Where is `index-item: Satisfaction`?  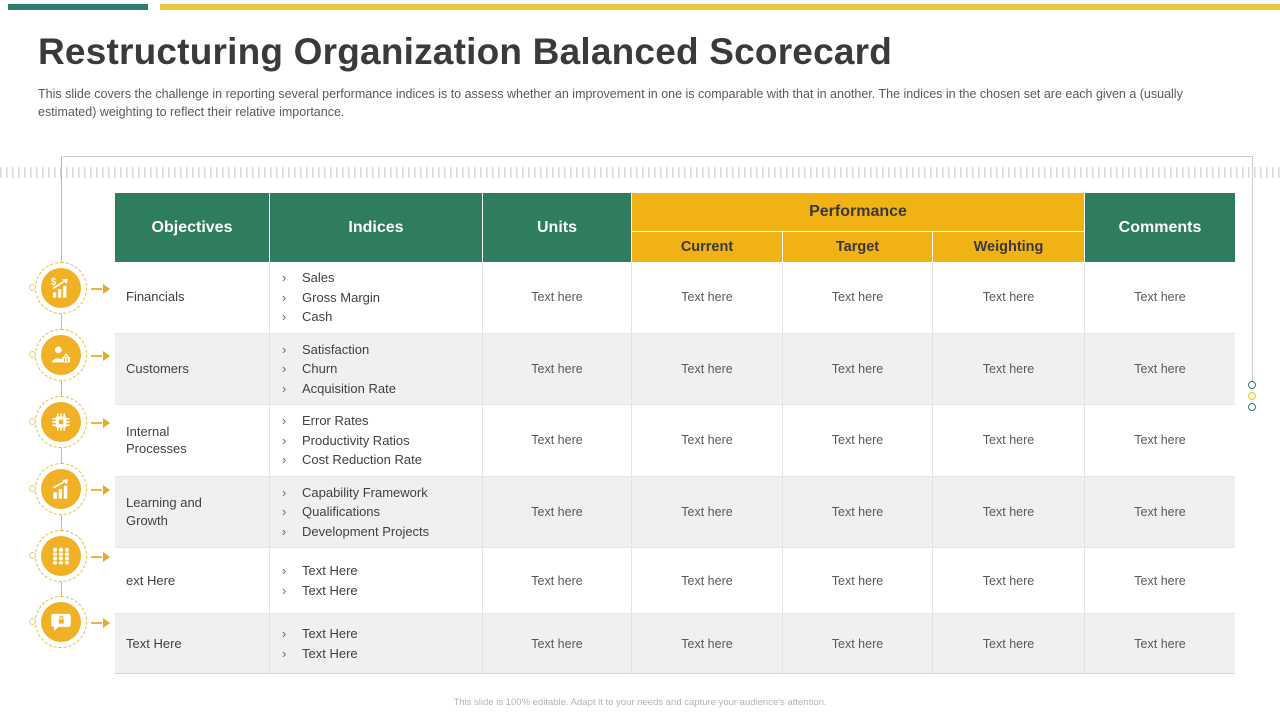
index-item: Satisfaction is located at coordinates (336, 349).